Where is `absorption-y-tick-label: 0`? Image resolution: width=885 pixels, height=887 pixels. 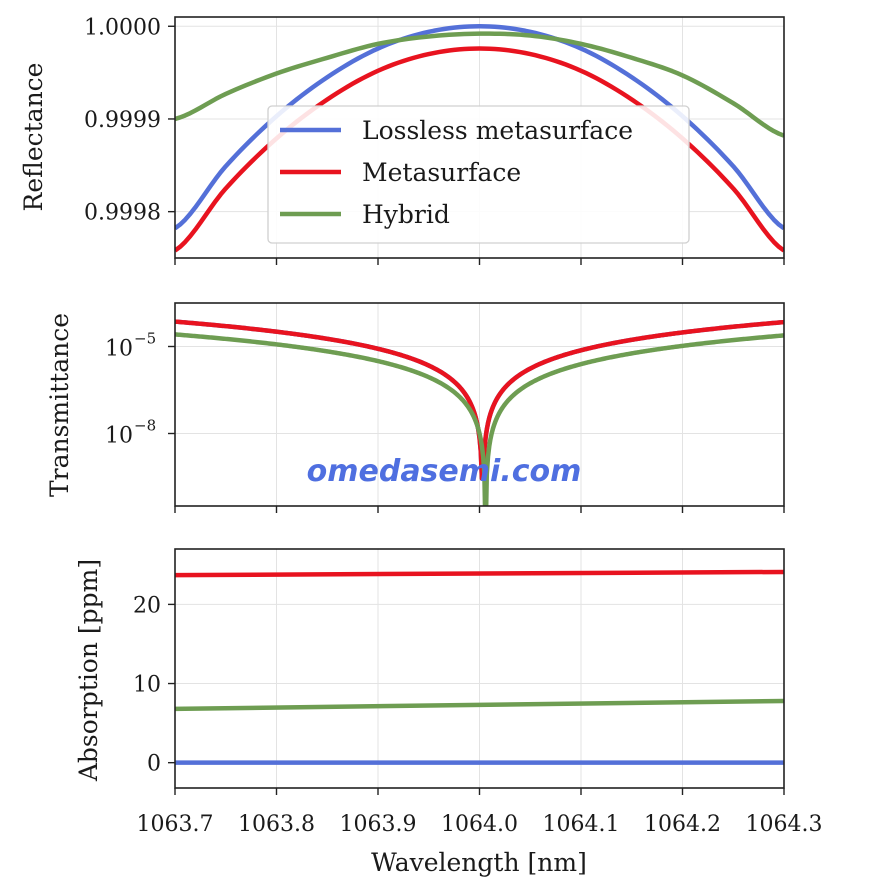 absorption-y-tick-label: 0 is located at coordinates (154, 764).